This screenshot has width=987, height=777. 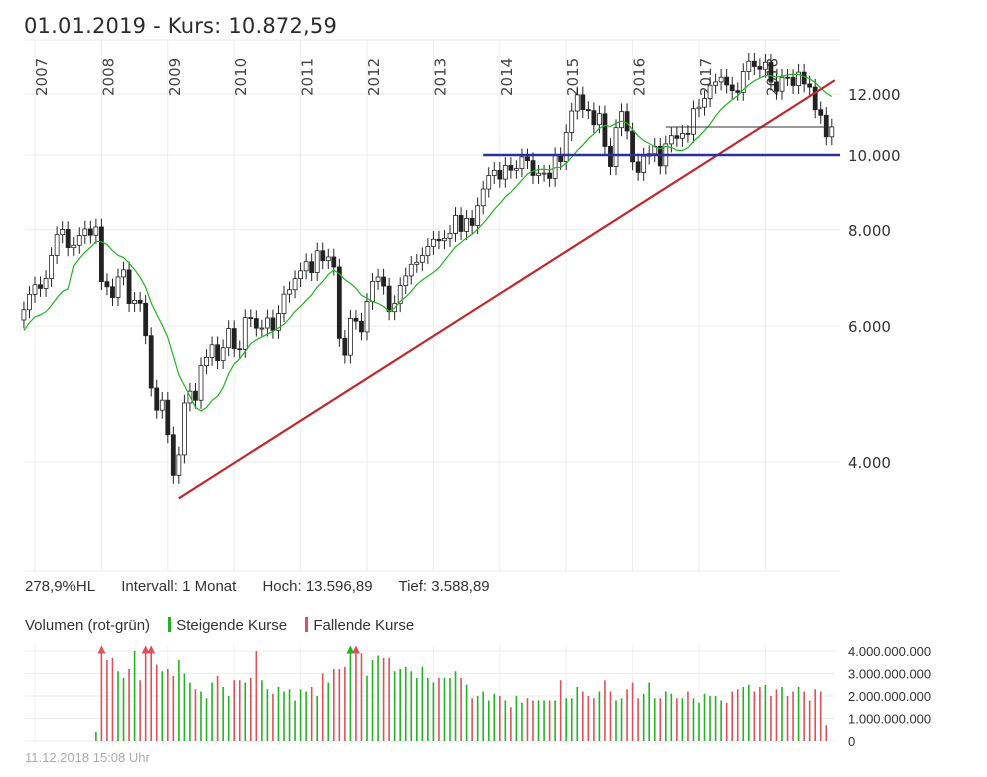 What do you see at coordinates (869, 231) in the screenshot?
I see `y-tick-label: 8.000` at bounding box center [869, 231].